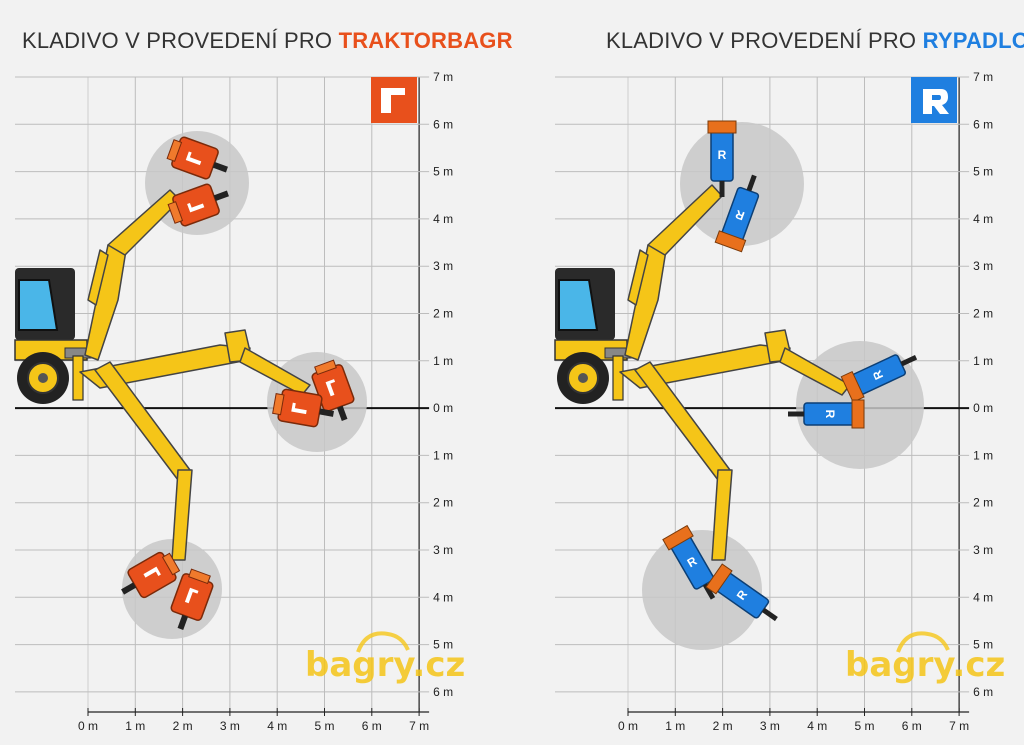 This screenshot has width=1024, height=745. I want to click on rypadlo-logo-icon, so click(934, 100).